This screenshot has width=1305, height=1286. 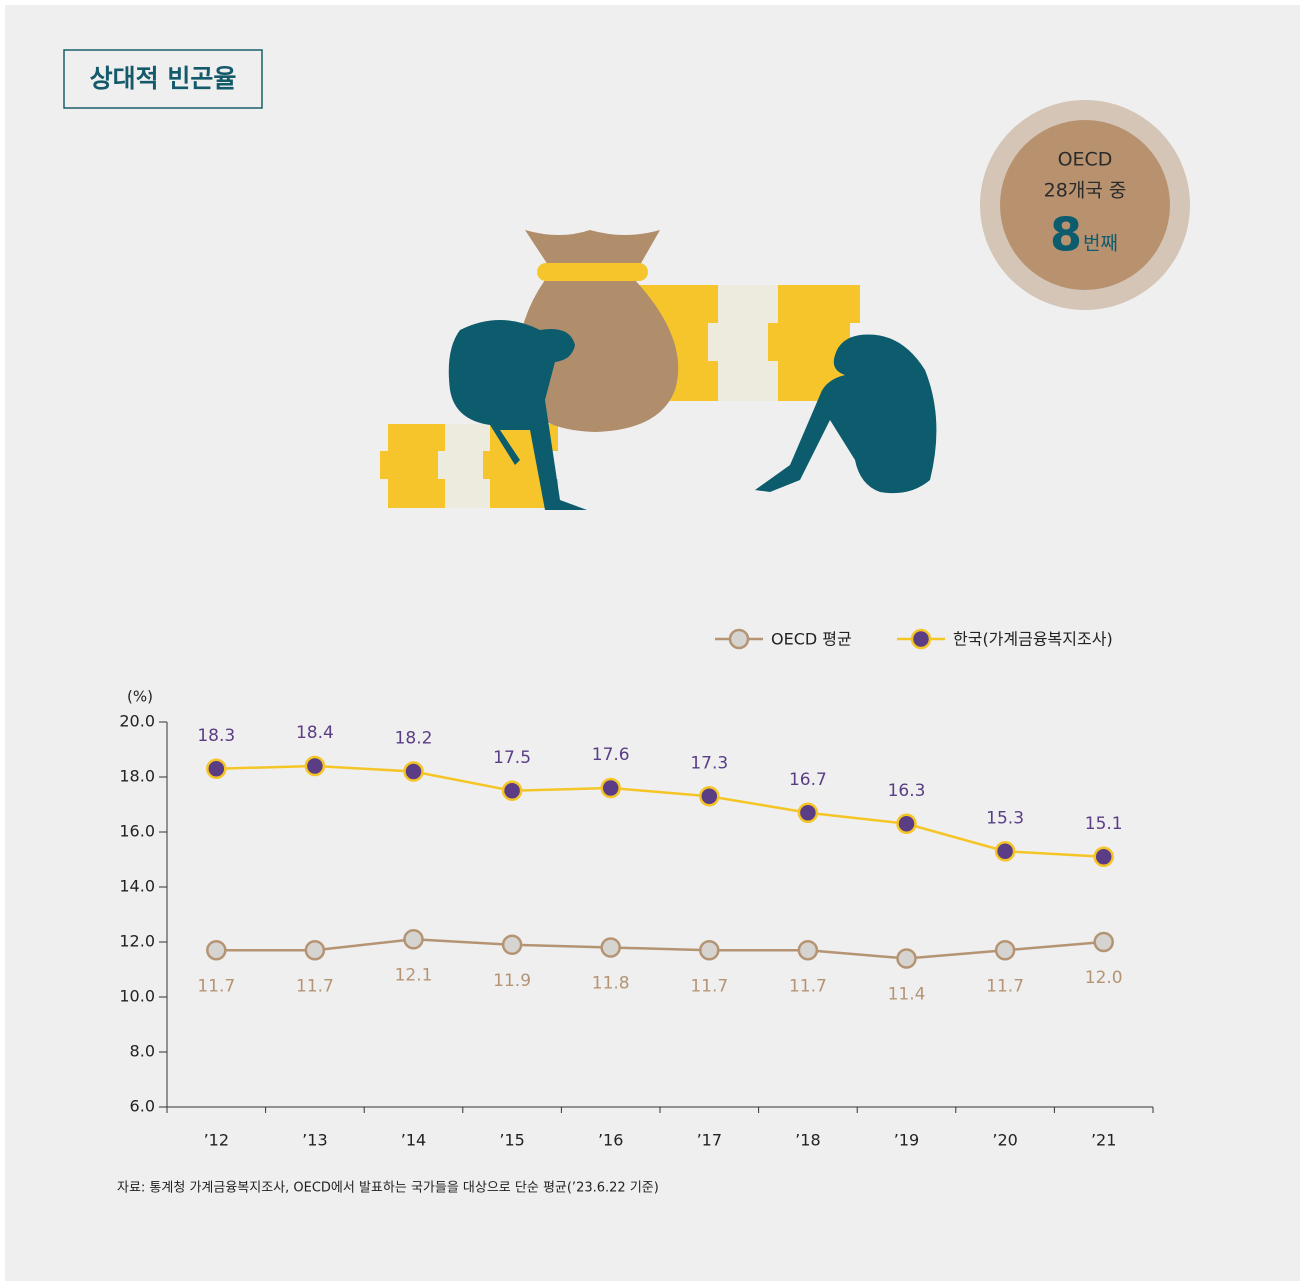 What do you see at coordinates (414, 975) in the screenshot?
I see `value-label: 12.1` at bounding box center [414, 975].